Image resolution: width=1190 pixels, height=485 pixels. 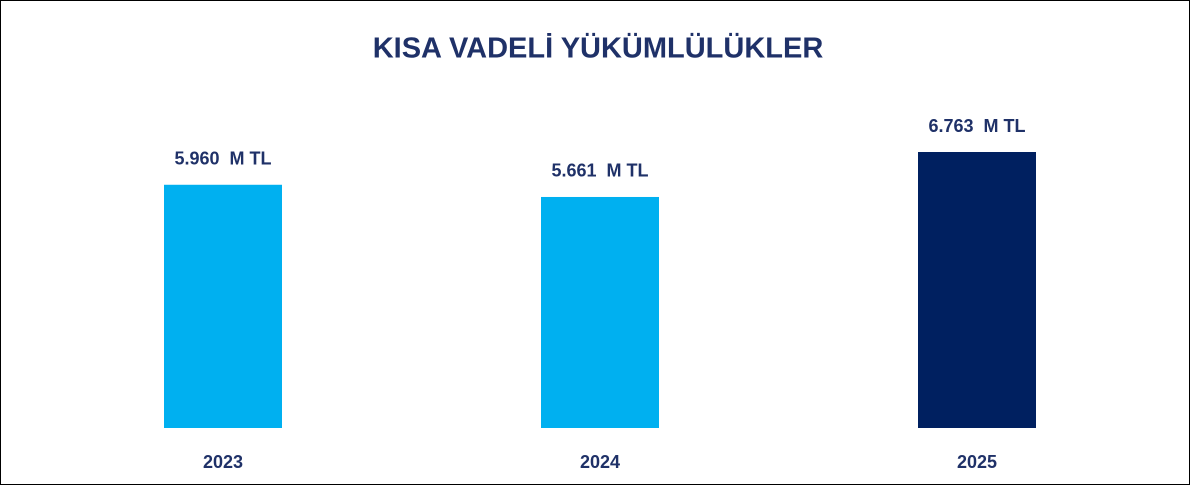 What do you see at coordinates (976, 126) in the screenshot?
I see `data-label: 6.763 M TL` at bounding box center [976, 126].